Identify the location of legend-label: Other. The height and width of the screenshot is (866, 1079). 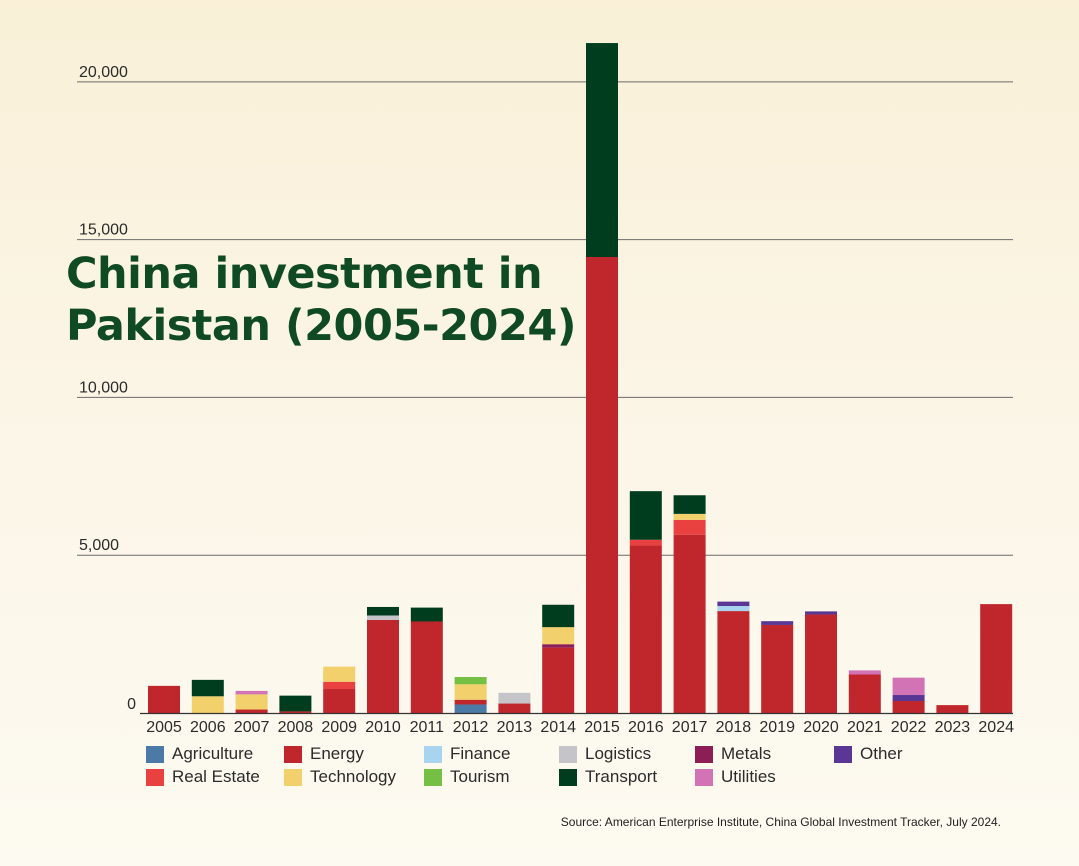
(881, 753).